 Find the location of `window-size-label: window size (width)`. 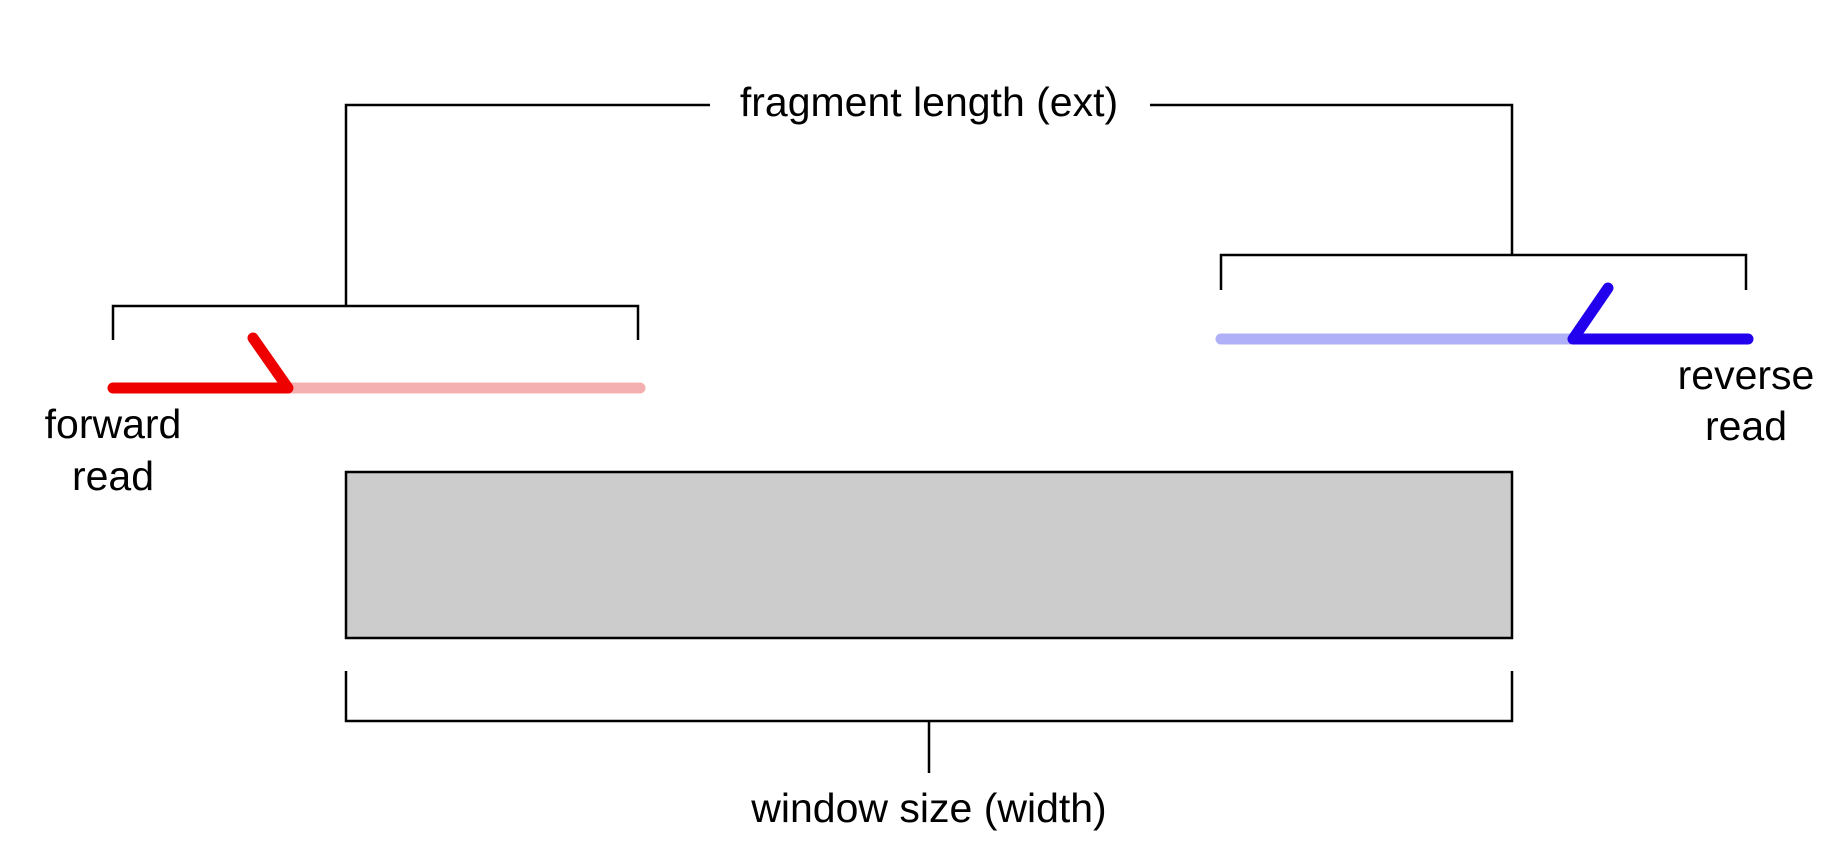

window-size-label: window size (width) is located at coordinates (928, 808).